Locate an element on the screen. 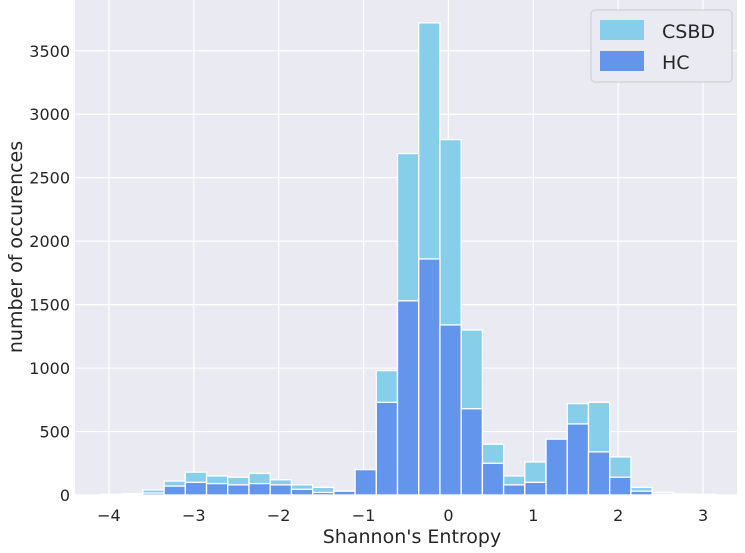  y-tick-label: 2000 is located at coordinates (49, 241).